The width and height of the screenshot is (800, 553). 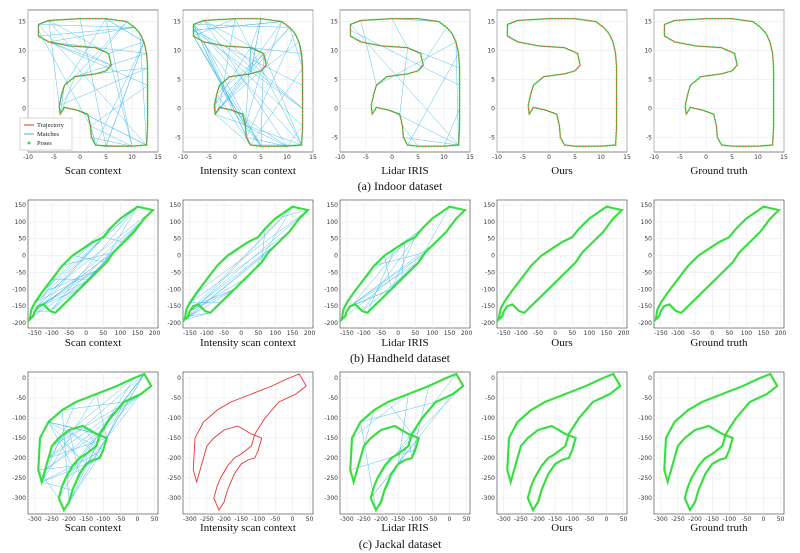 I want to click on axes-frame, so click(x=93, y=264).